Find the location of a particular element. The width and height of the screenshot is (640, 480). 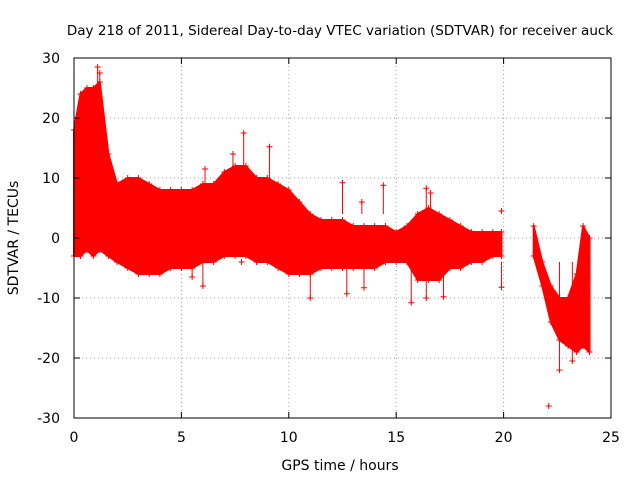

x-axis-label: GPS time / hours is located at coordinates (339, 466).